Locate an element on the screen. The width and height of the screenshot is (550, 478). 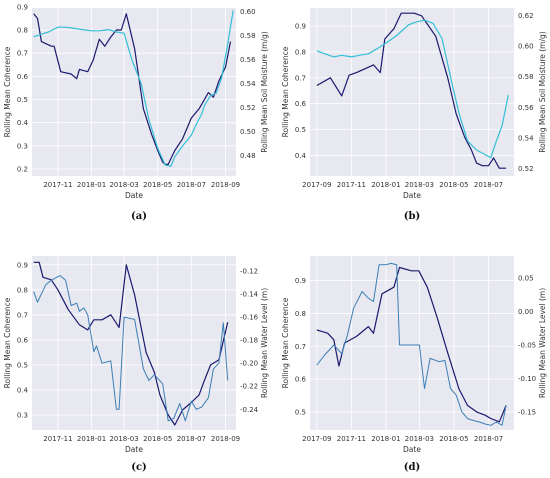
panel-caption: (d) is located at coordinates (412, 467).